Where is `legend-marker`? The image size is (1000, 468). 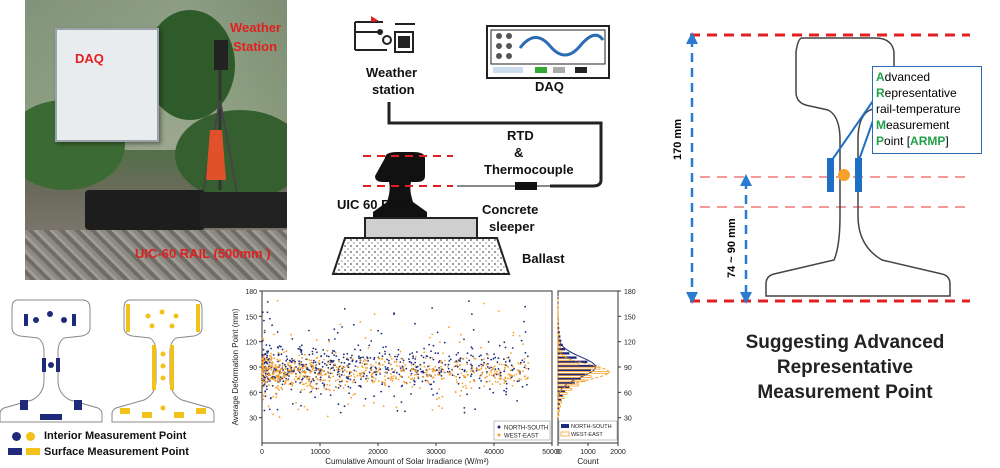
legend-marker is located at coordinates (565, 434).